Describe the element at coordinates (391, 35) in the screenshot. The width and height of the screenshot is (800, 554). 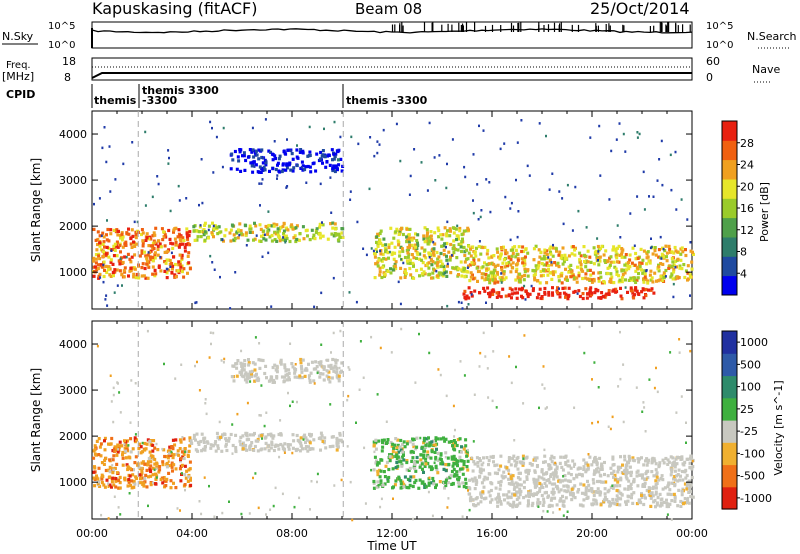
I see `nsearch-spikes` at that location.